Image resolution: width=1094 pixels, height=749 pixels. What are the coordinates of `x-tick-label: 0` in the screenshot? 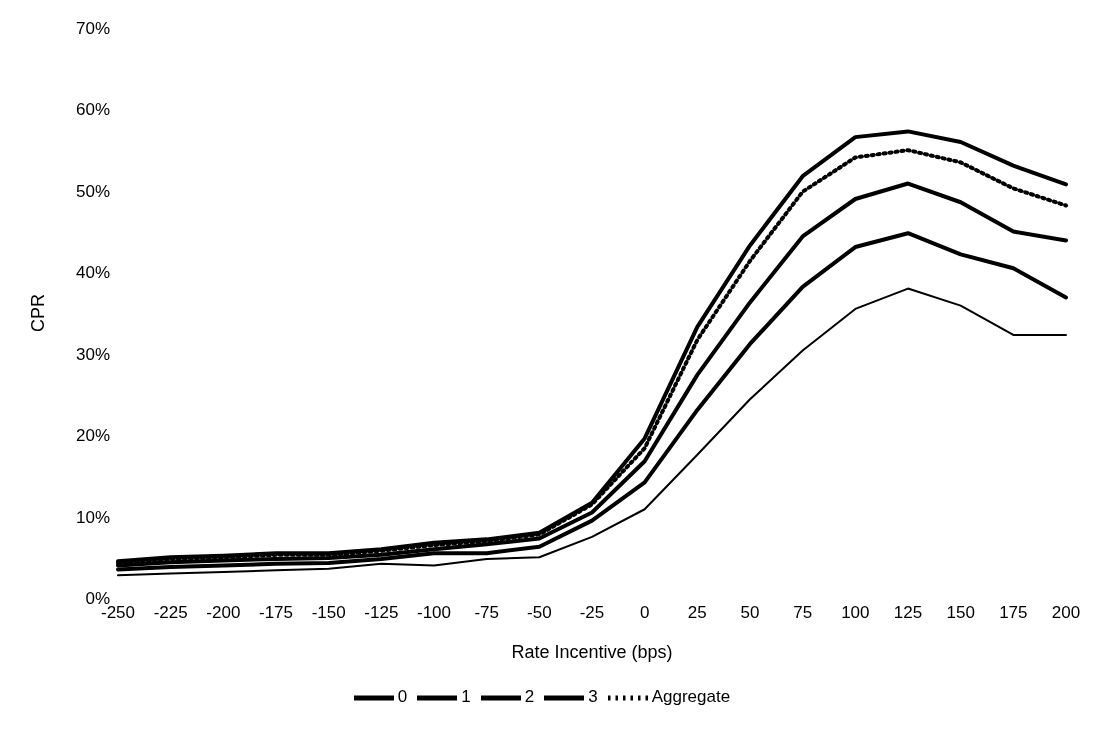 It's located at (644, 613).